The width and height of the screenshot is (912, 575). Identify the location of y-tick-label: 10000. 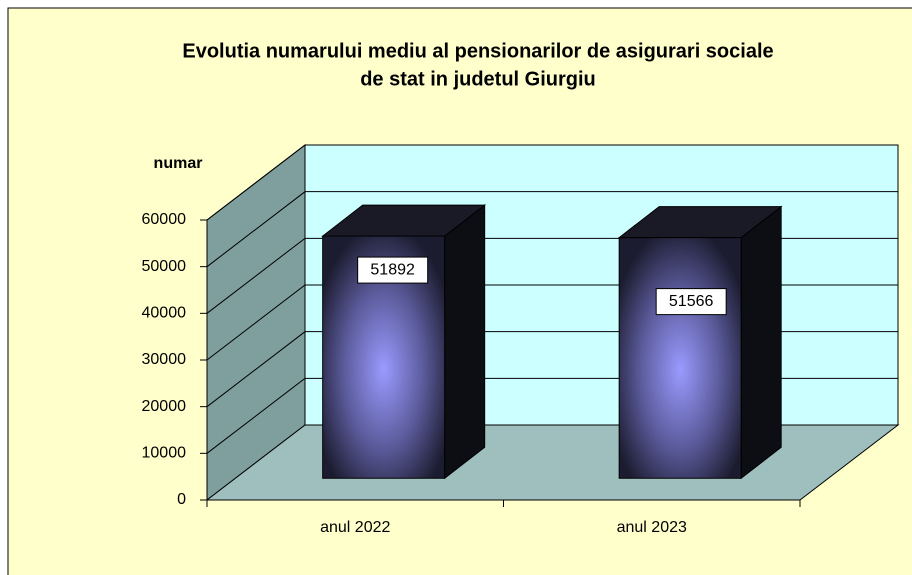
(164, 453).